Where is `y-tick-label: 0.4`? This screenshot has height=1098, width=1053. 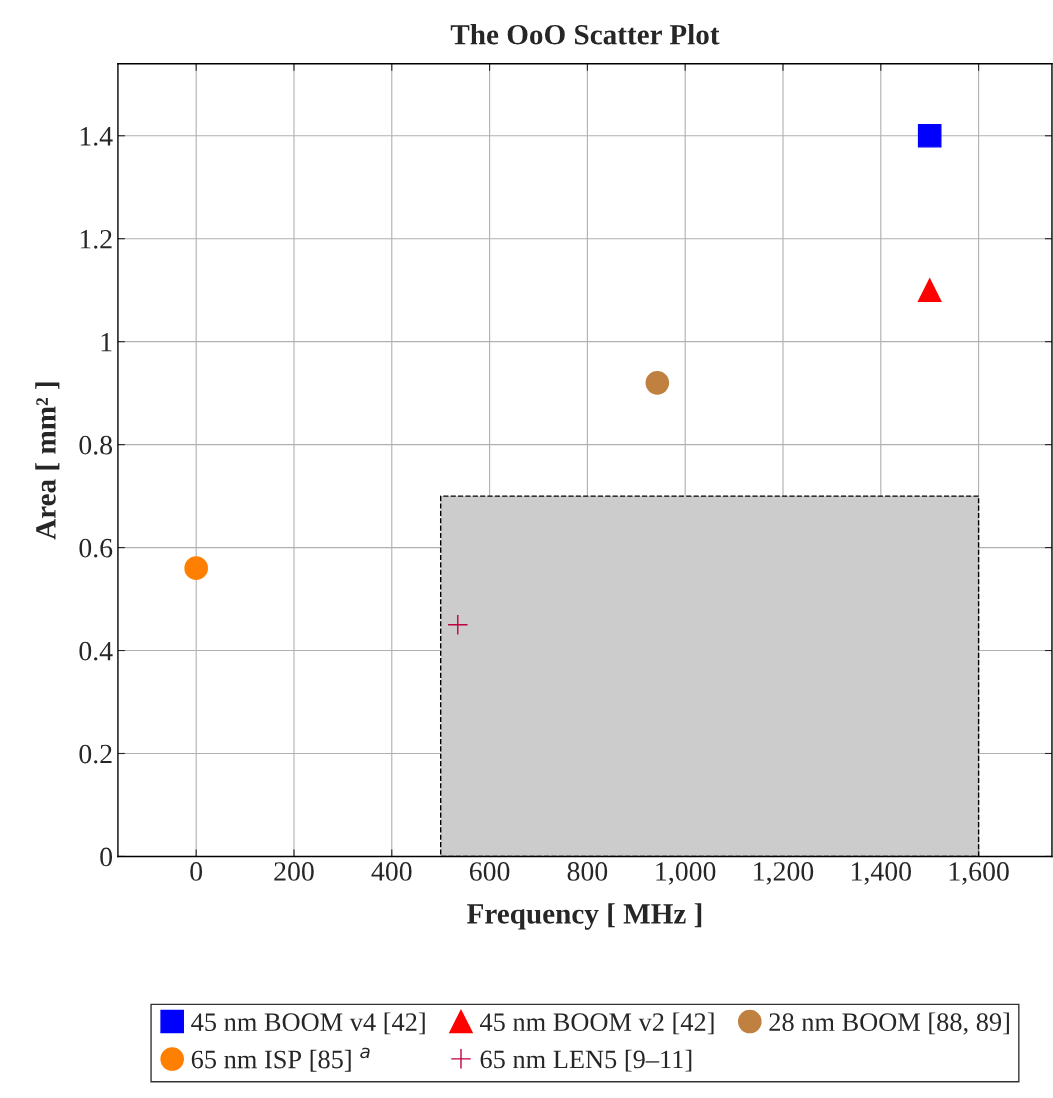
y-tick-label: 0.4 is located at coordinates (96, 651).